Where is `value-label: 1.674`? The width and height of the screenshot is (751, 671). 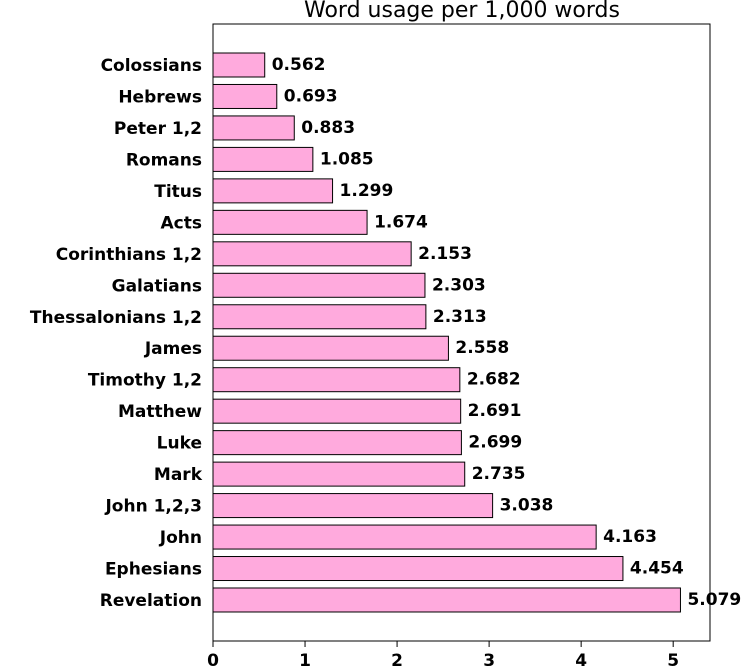 value-label: 1.674 is located at coordinates (401, 222).